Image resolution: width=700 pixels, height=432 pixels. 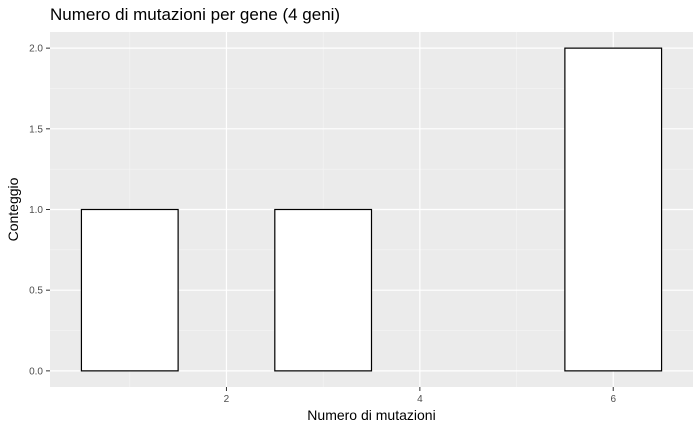 I want to click on x-tick-label: 2, so click(x=227, y=399).